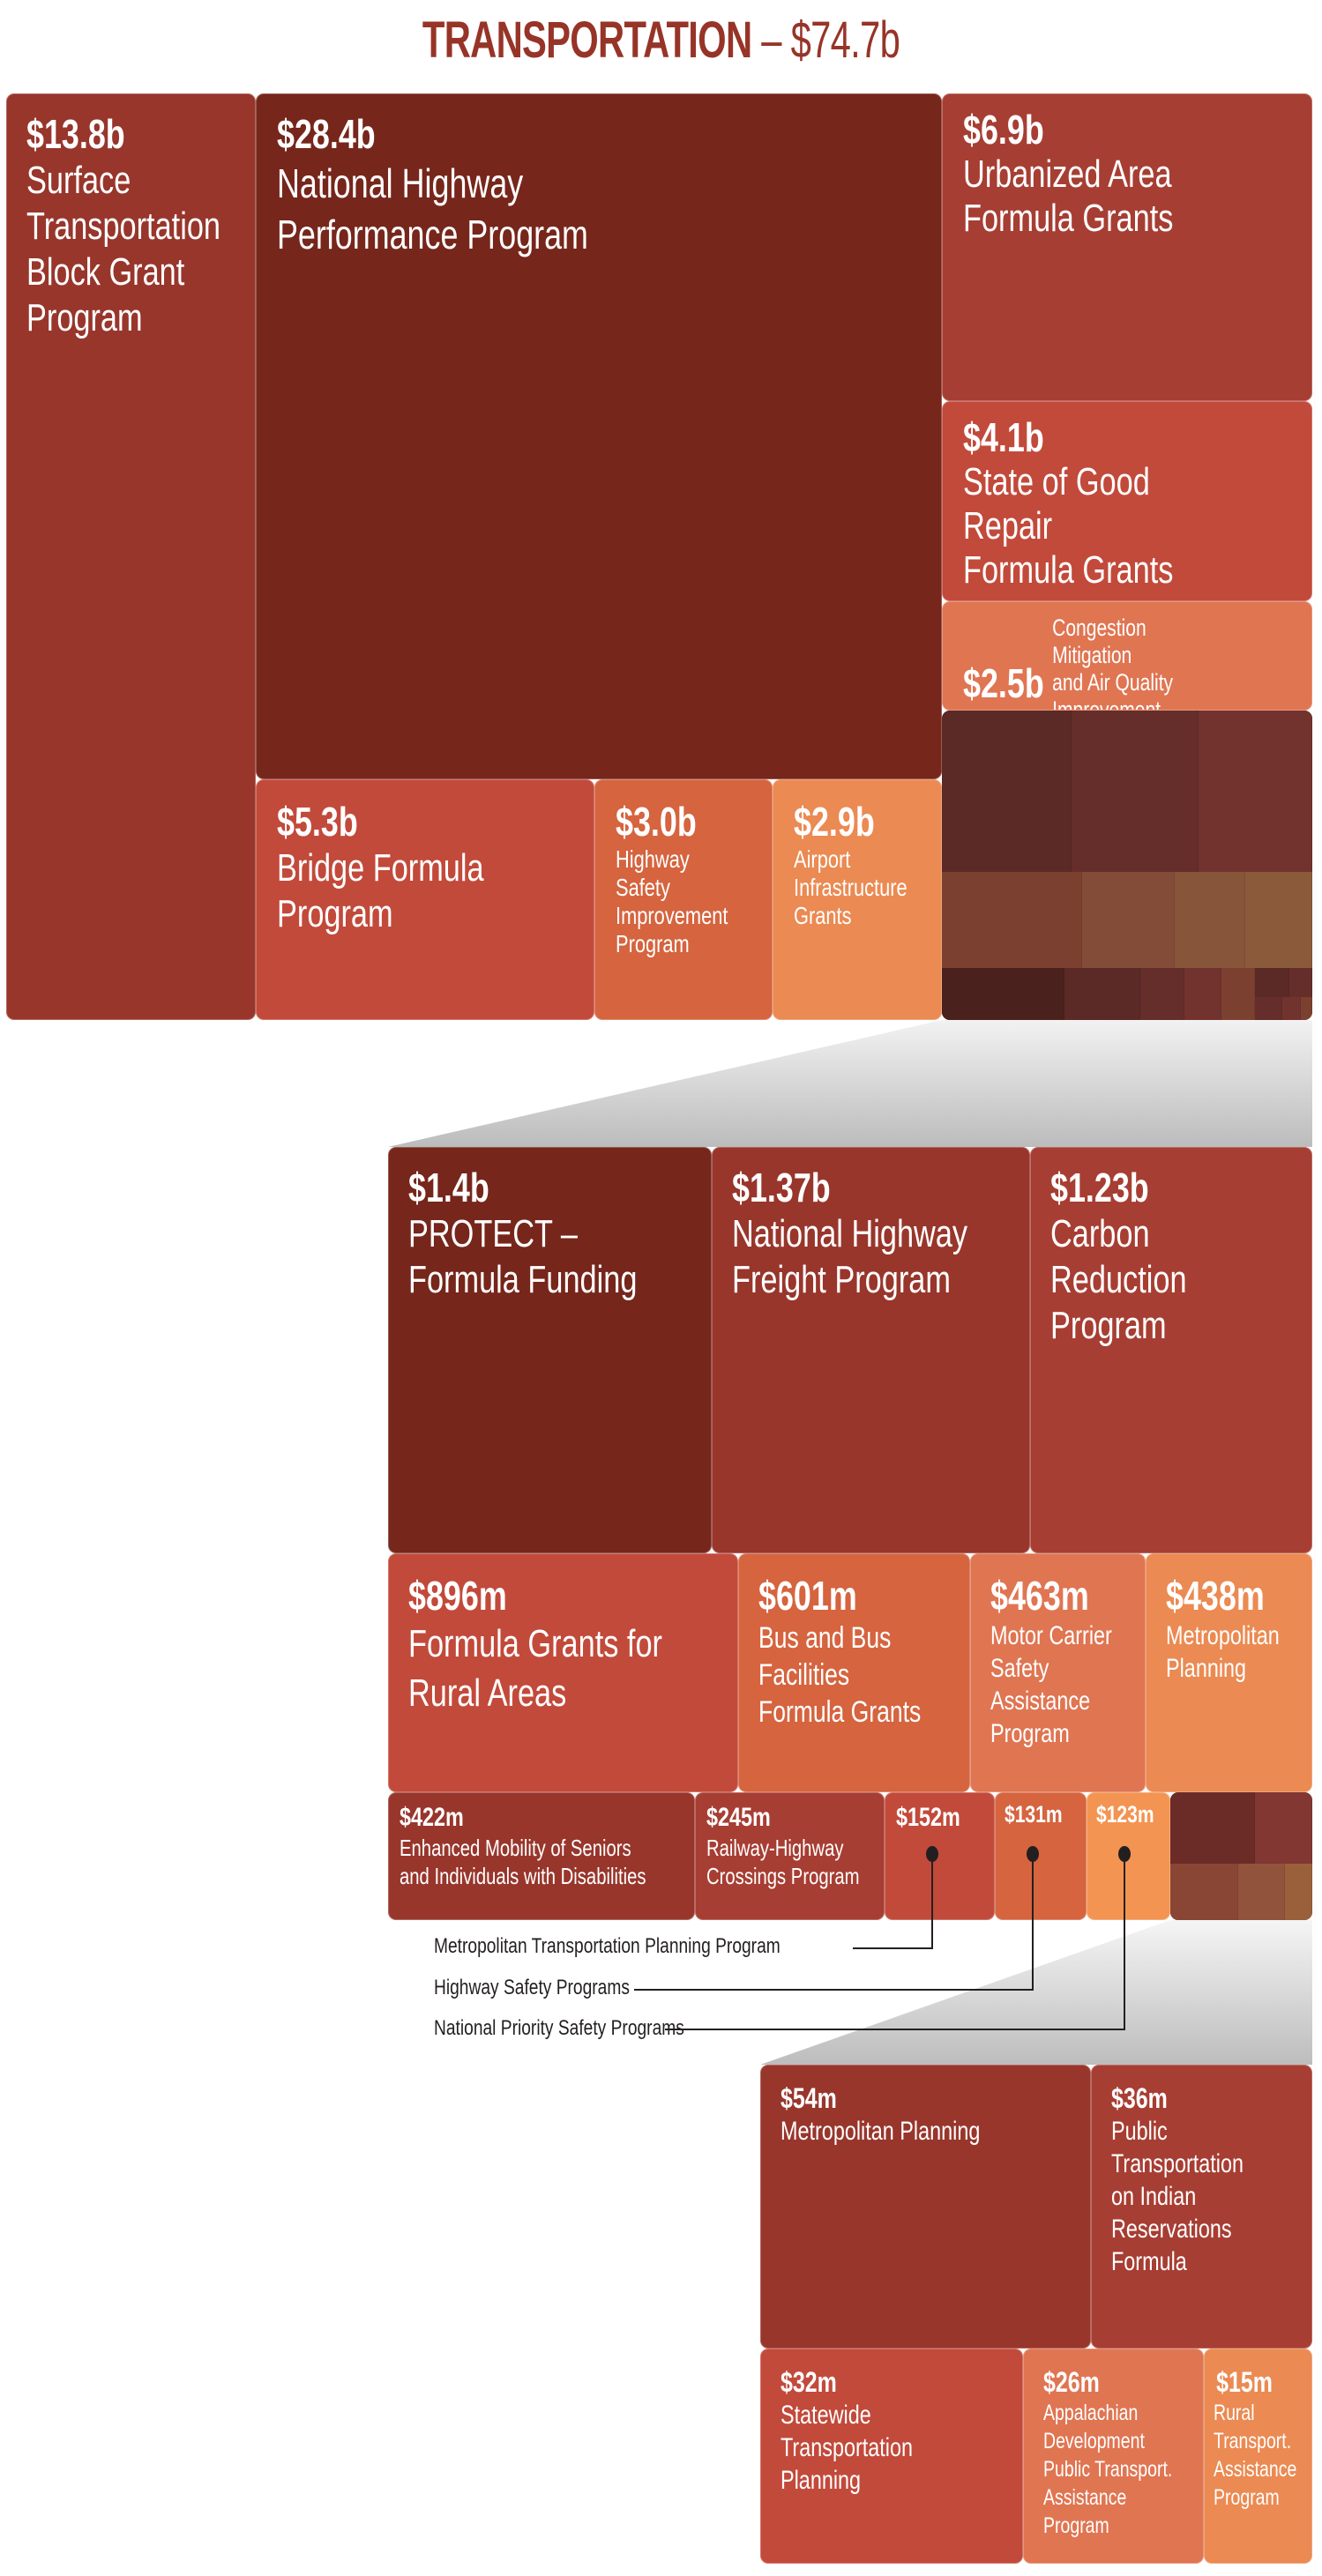 This screenshot has width=1322, height=2576. Describe the element at coordinates (1039, 1596) in the screenshot. I see `tile-amount: $463m` at that location.